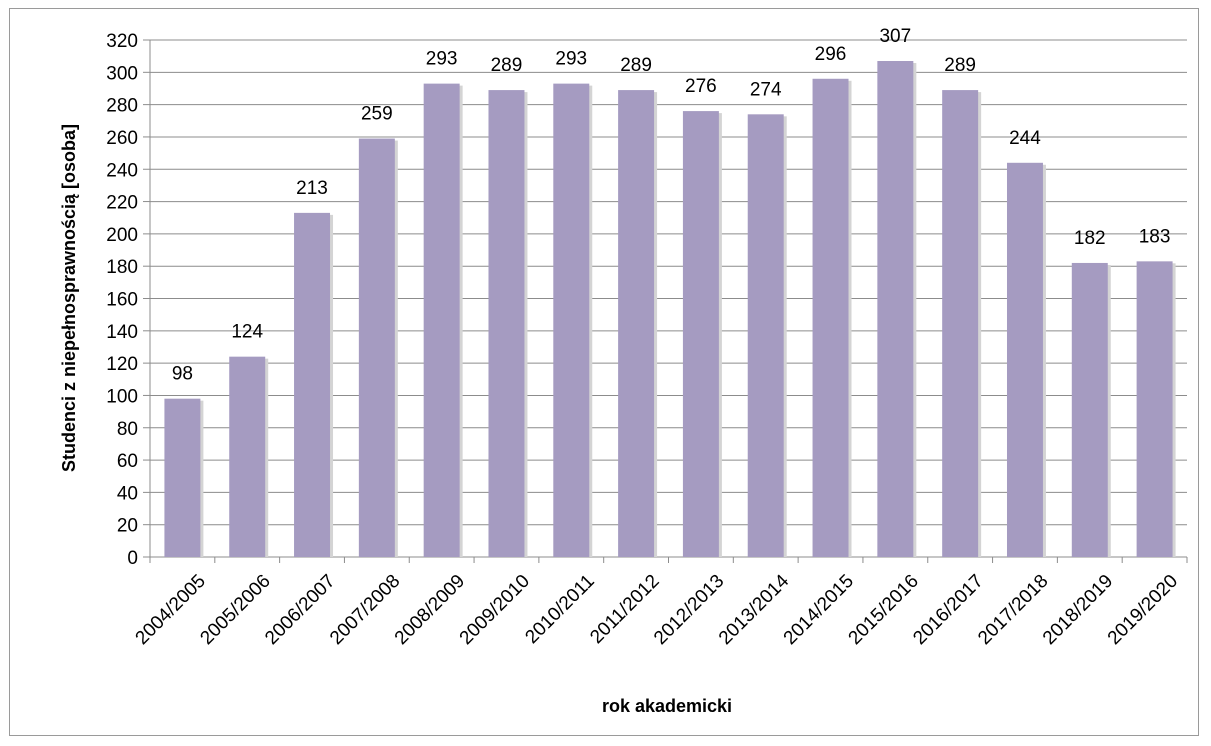 The width and height of the screenshot is (1211, 746). I want to click on data-label: 213, so click(312, 188).